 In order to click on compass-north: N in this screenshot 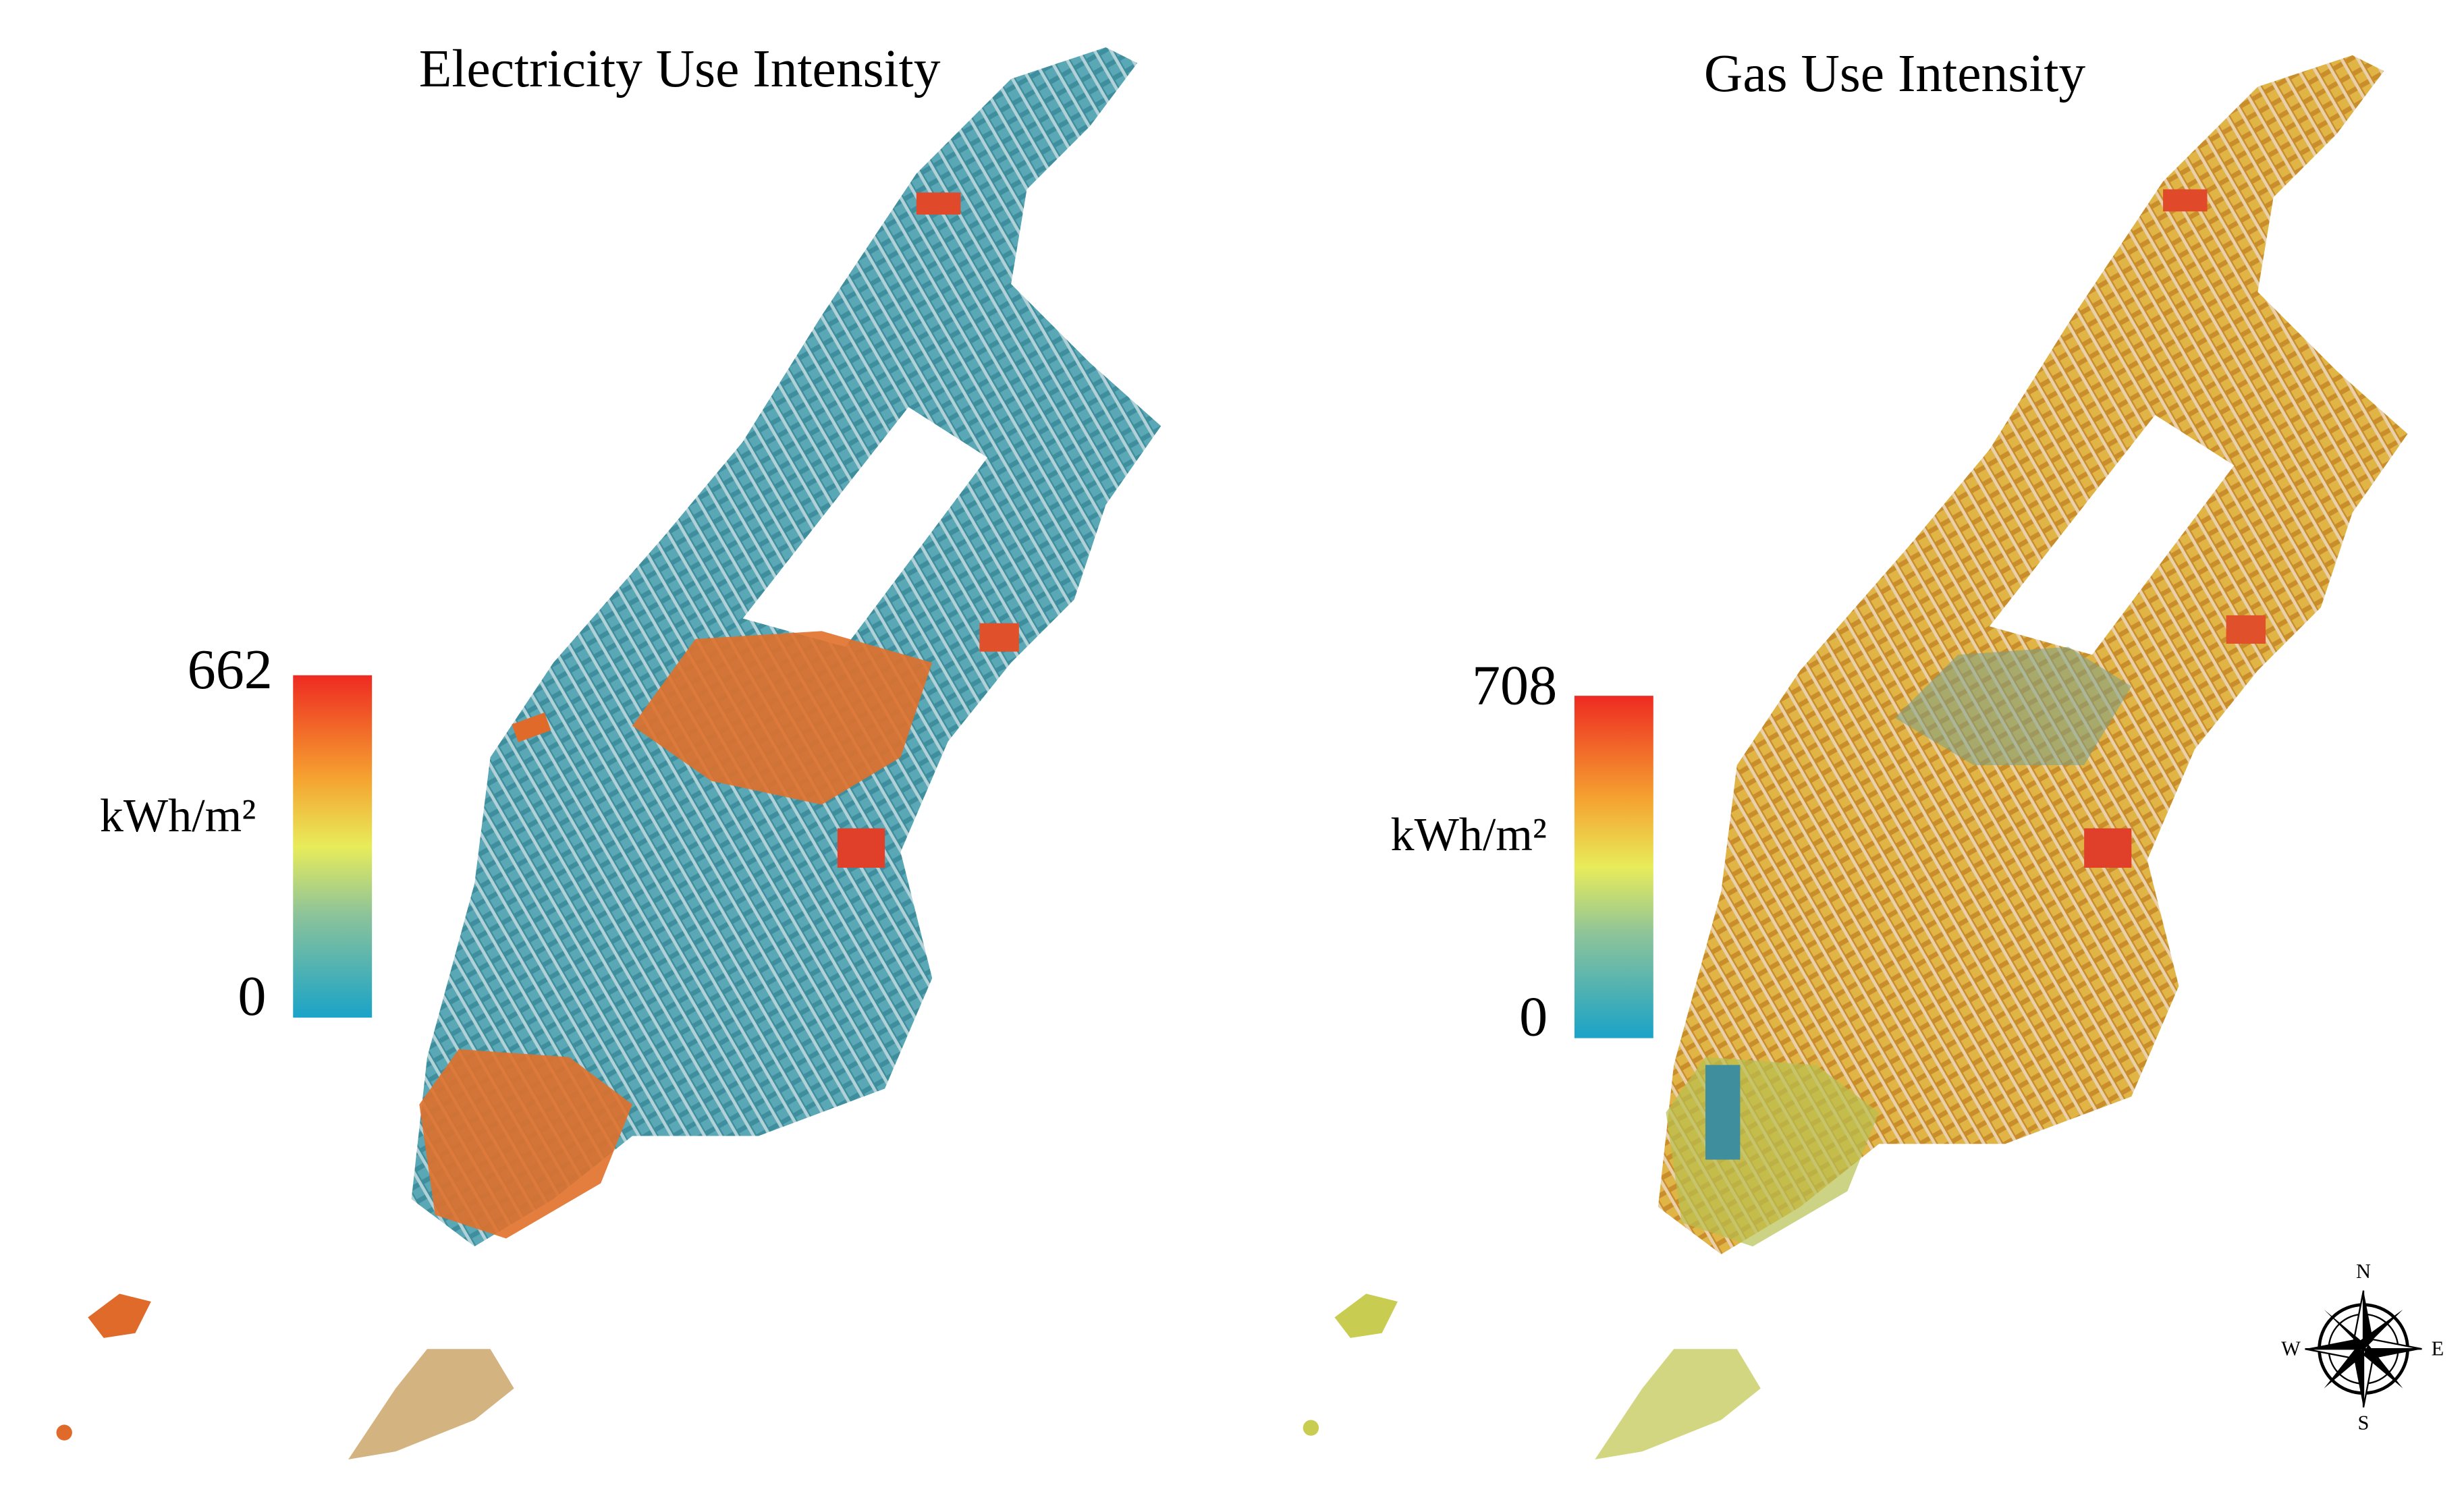, I will do `click(2363, 1271)`.